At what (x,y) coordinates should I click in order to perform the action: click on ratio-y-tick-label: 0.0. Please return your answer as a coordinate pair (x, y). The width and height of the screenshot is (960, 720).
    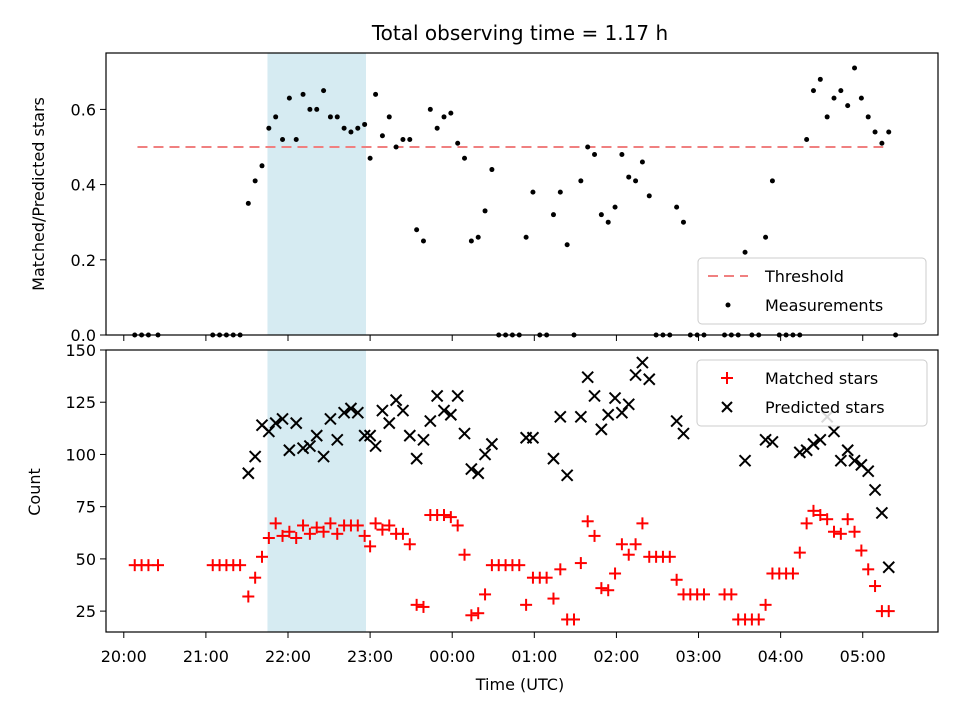
    Looking at the image, I should click on (83, 335).